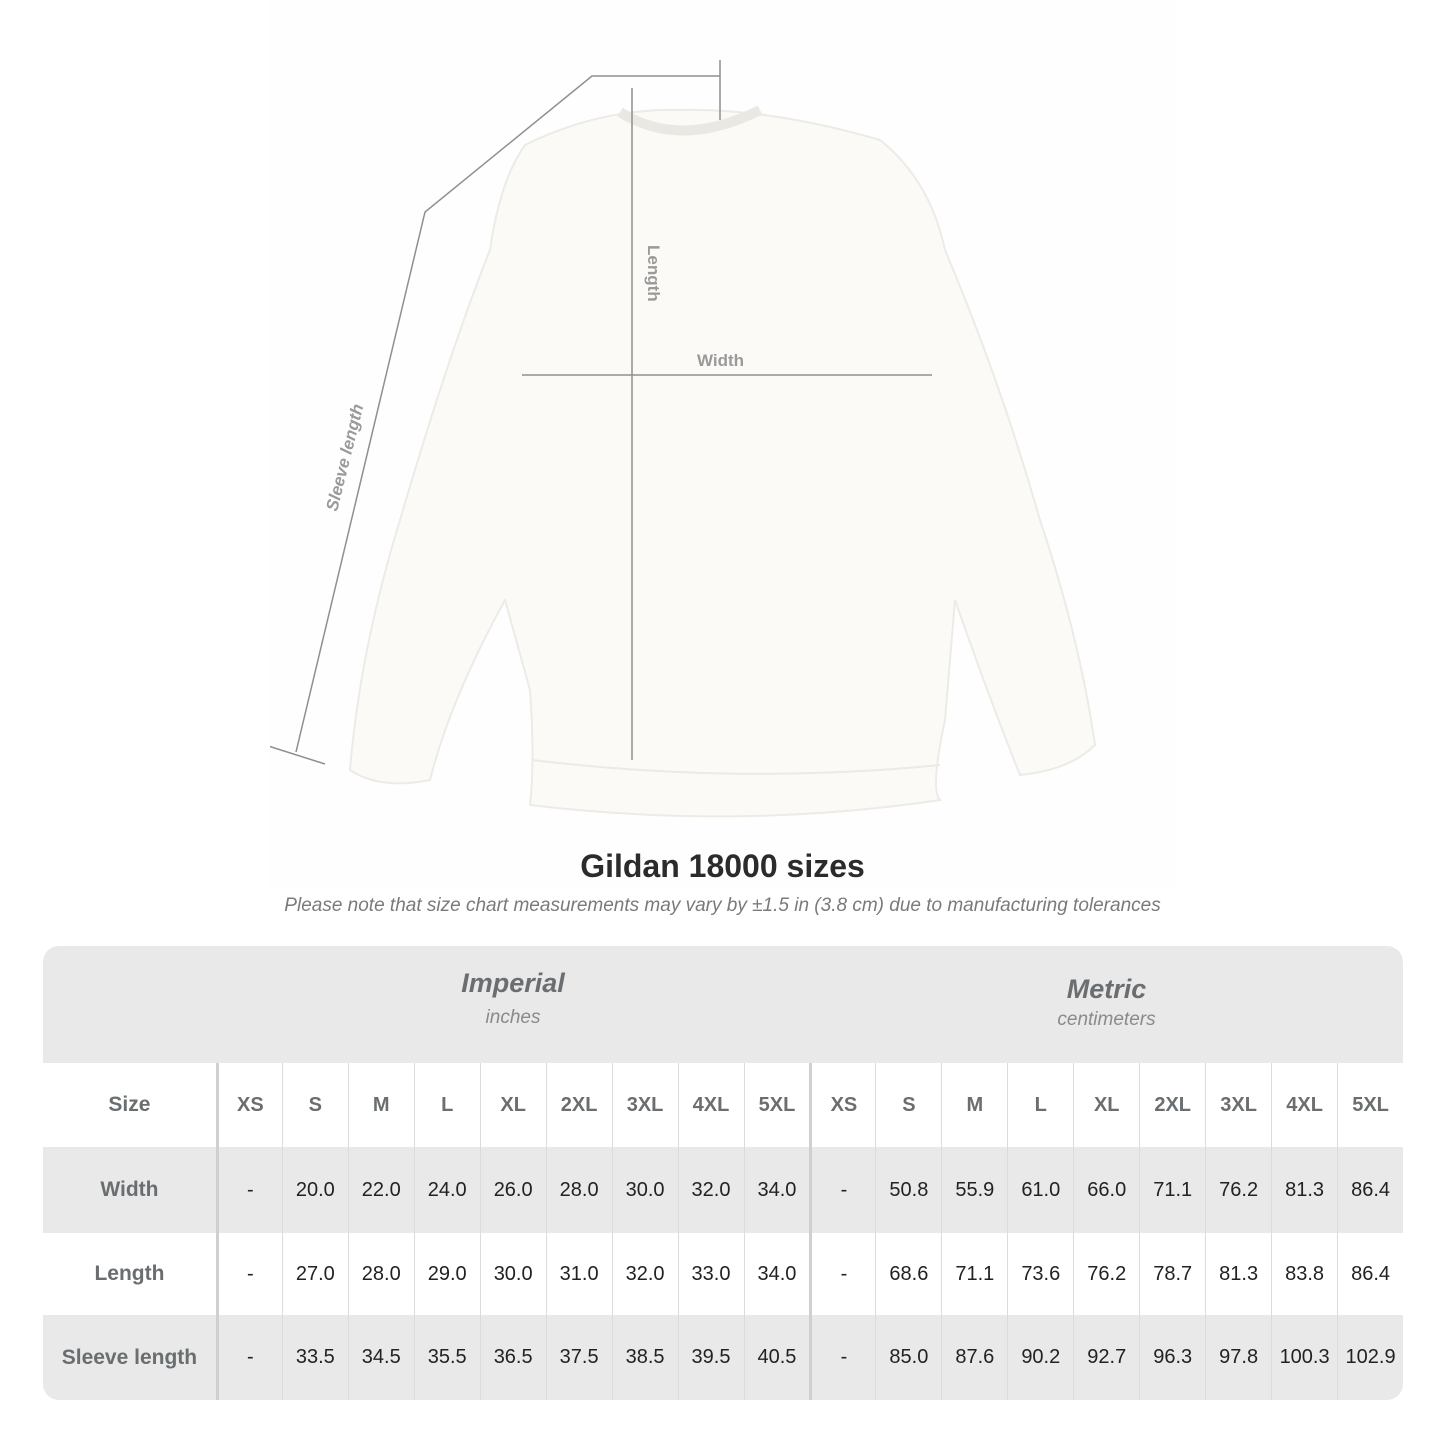  I want to click on size-header-imperial: XS, so click(248, 1105).